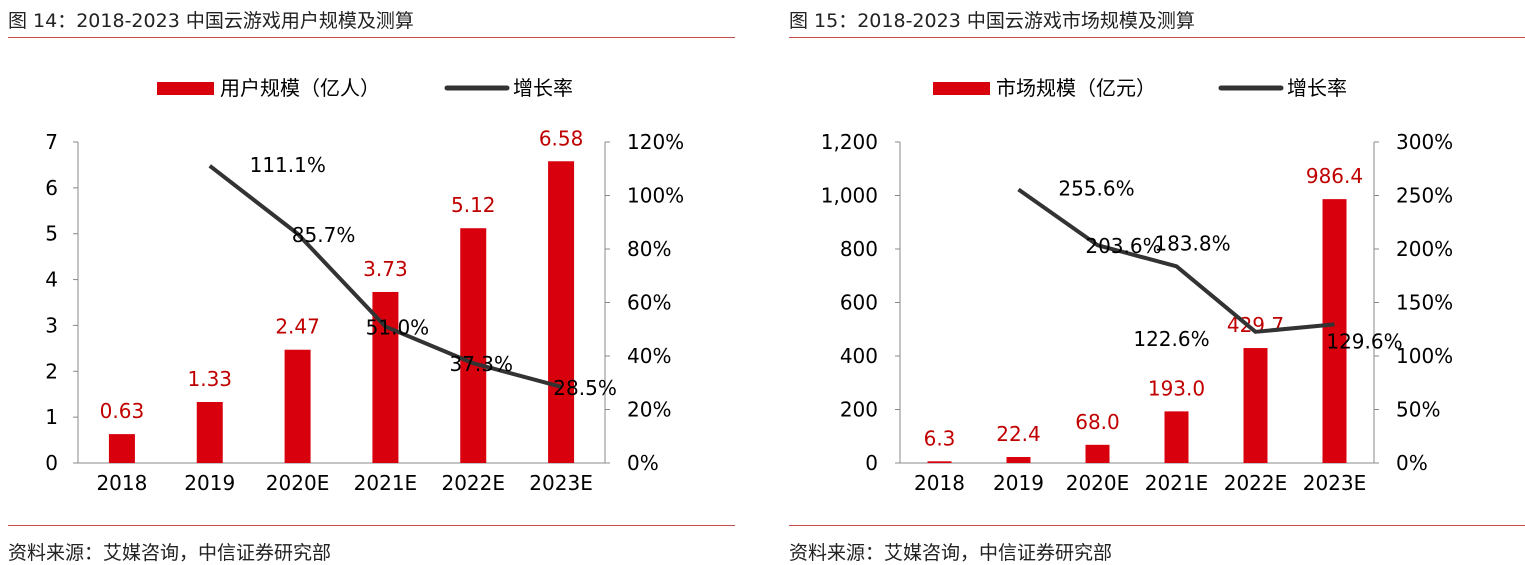 This screenshot has height=565, width=1525. What do you see at coordinates (288, 165) in the screenshot?
I see `line-data-label: 111.1%` at bounding box center [288, 165].